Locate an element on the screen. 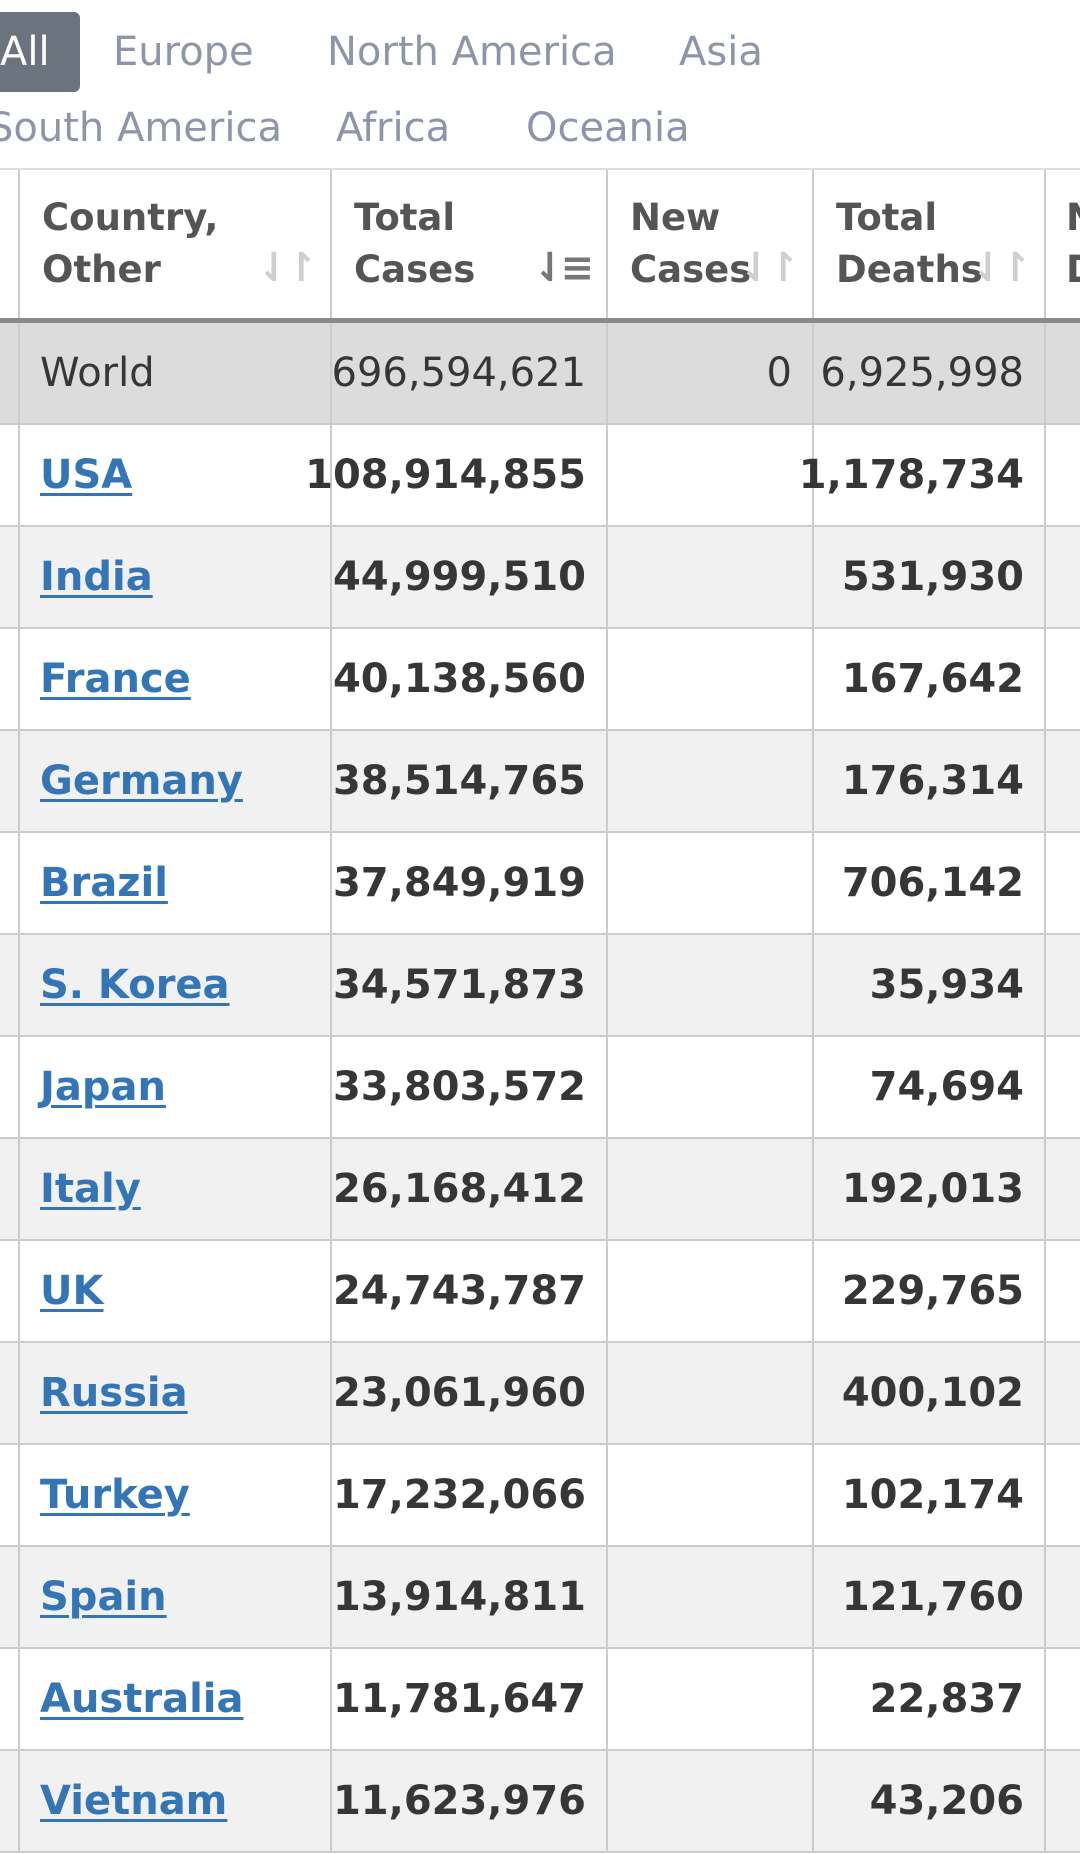 The image size is (1080, 1854). country-link: UK is located at coordinates (72, 1291).